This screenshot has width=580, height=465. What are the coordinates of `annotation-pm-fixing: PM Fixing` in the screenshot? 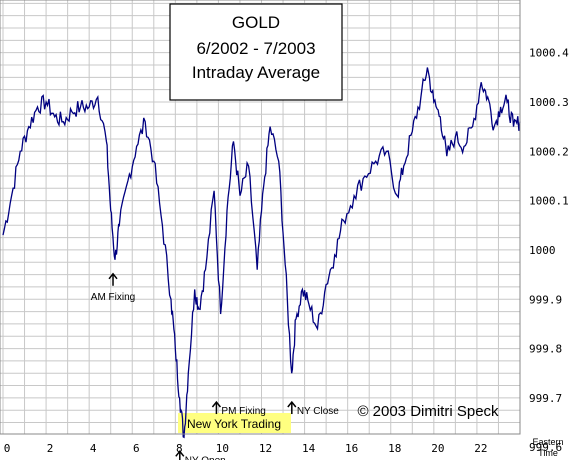 It's located at (238, 408).